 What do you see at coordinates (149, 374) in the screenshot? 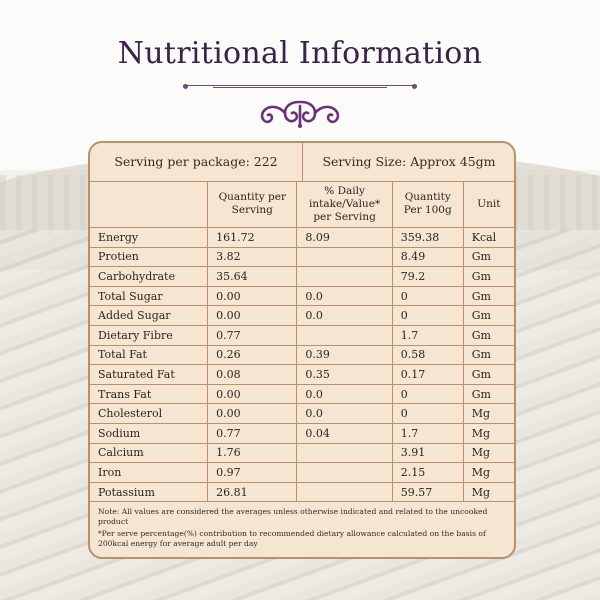
I see `nutrient-name: Saturated Fat` at bounding box center [149, 374].